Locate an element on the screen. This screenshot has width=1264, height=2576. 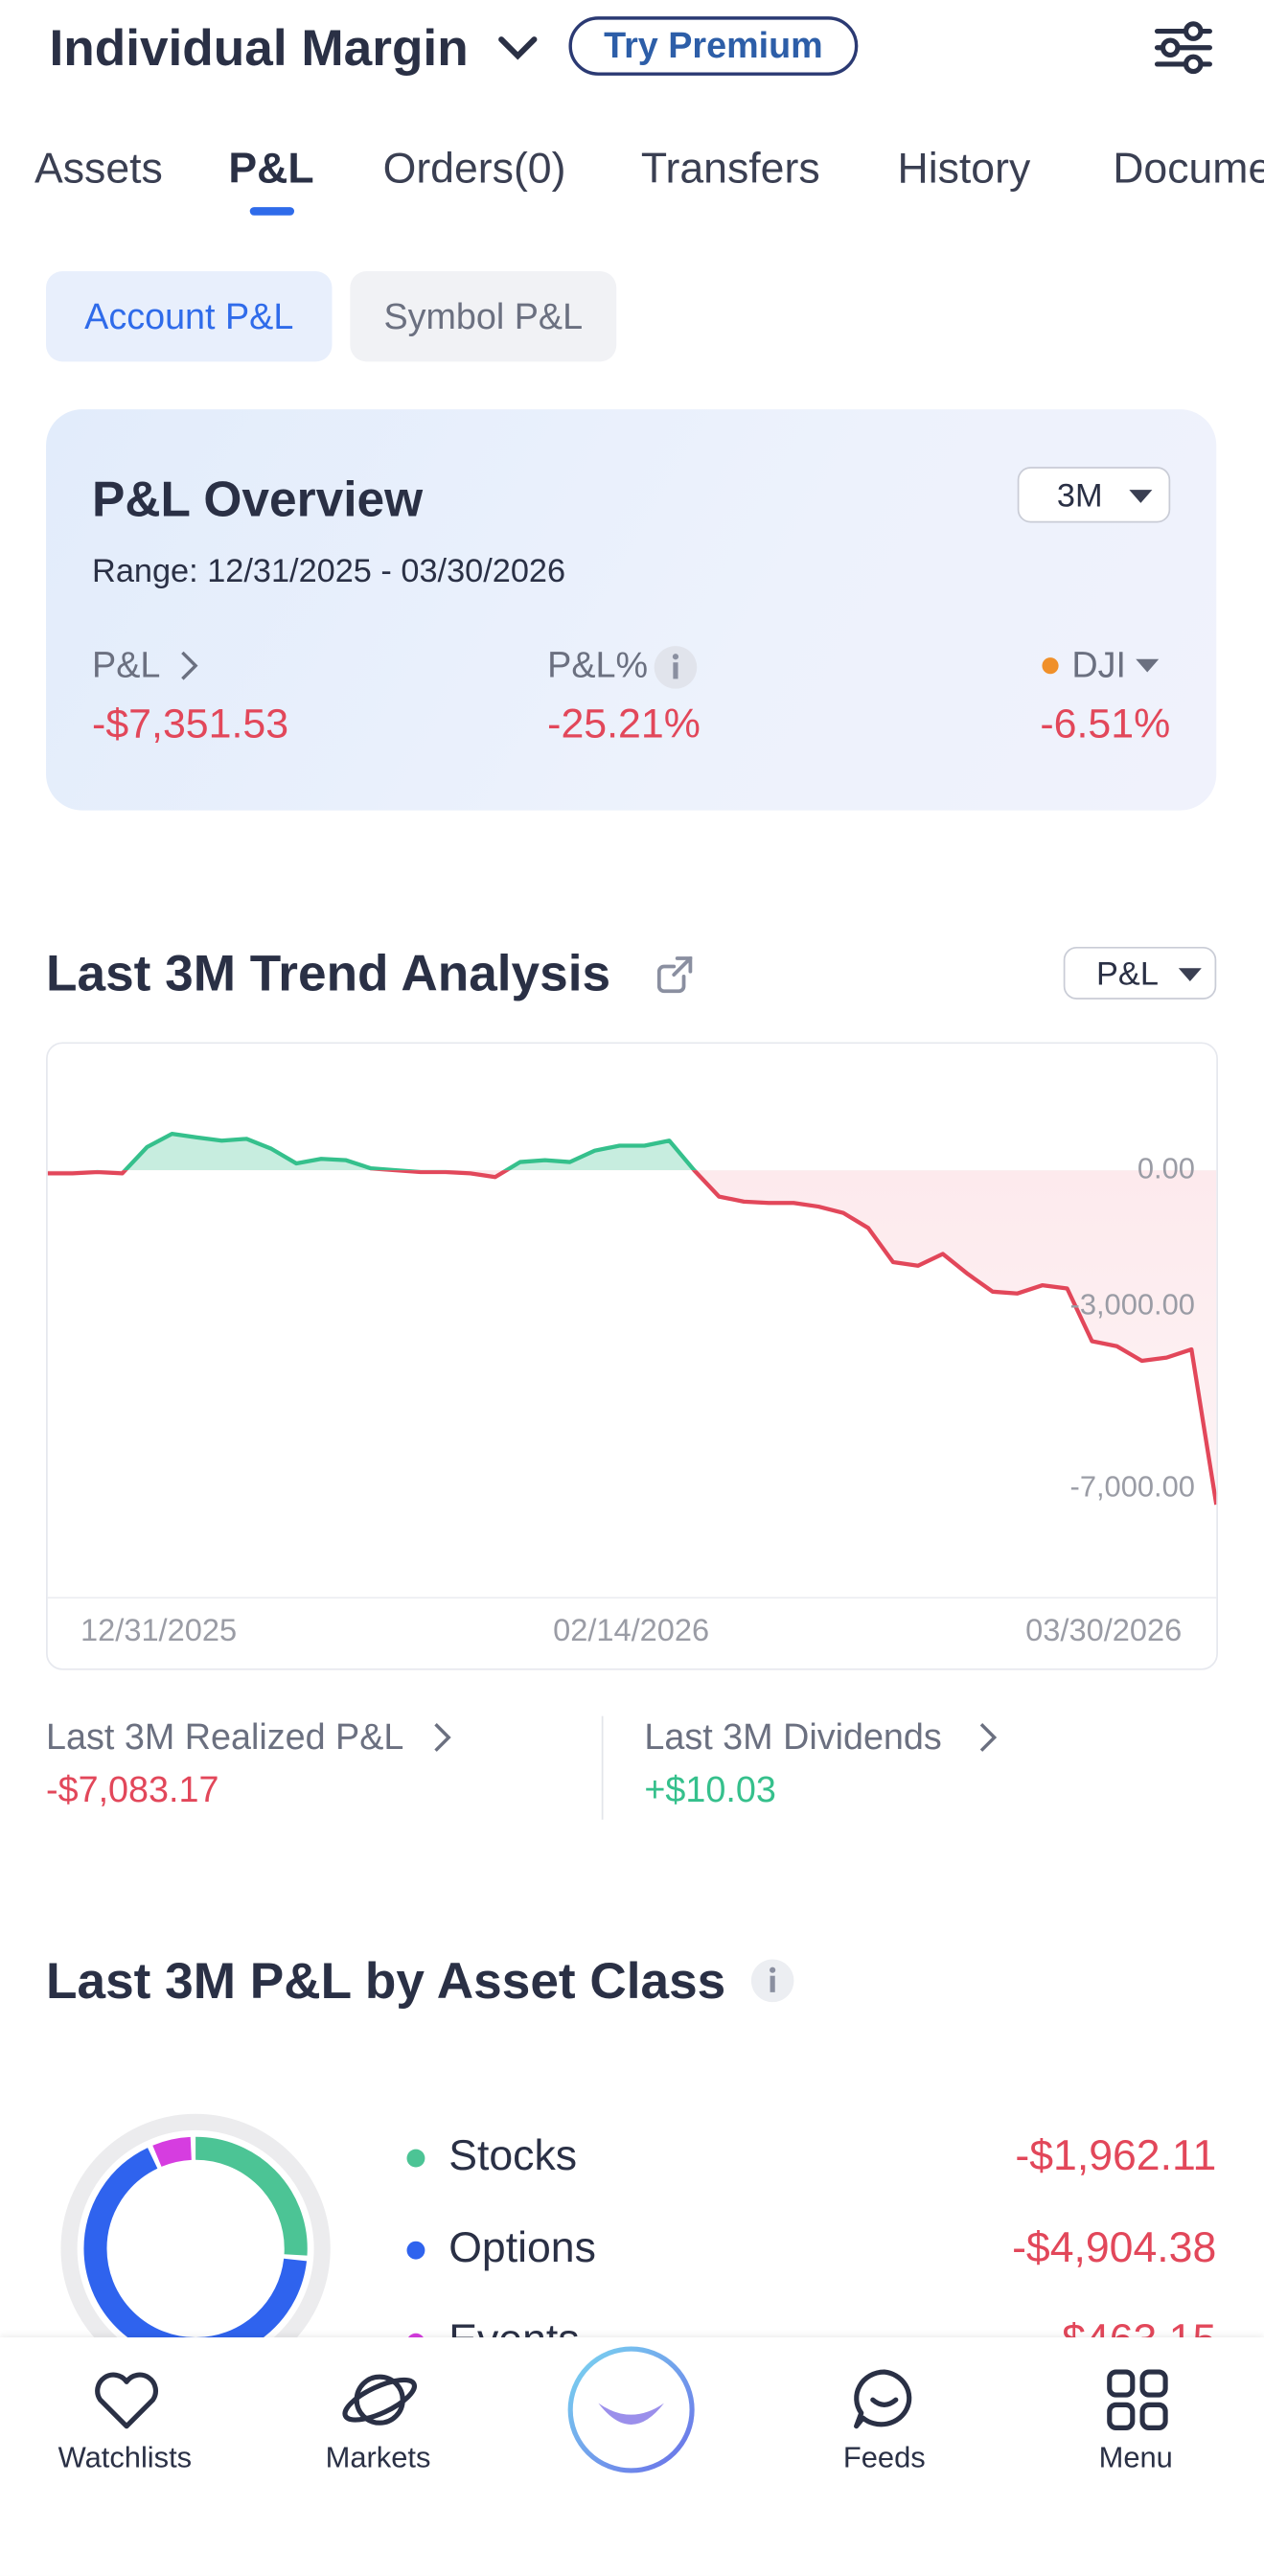
donut-segment is located at coordinates (195, 2248).